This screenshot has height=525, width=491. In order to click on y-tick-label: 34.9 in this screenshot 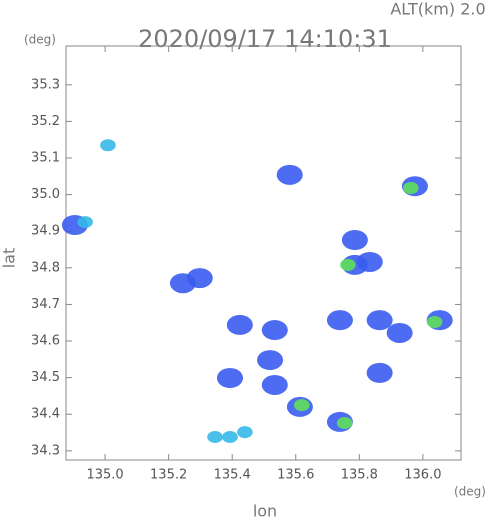, I will do `click(45, 231)`.